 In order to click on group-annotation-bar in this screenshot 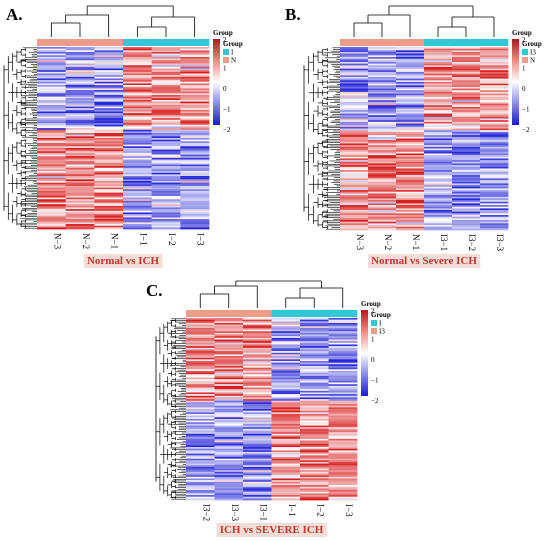, I will do `click(424, 42)`.